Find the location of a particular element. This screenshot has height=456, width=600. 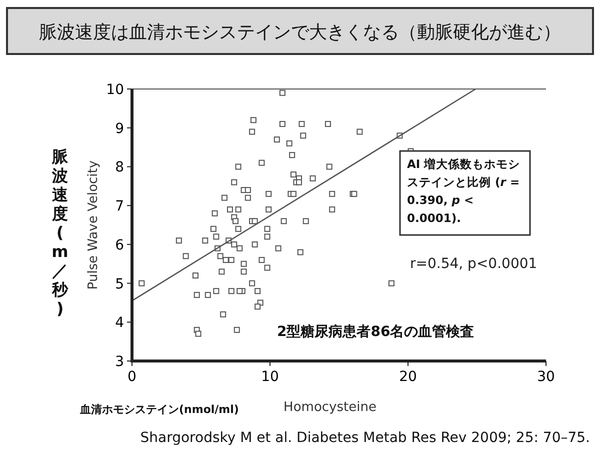

x-tick-label: 30 is located at coordinates (546, 377).